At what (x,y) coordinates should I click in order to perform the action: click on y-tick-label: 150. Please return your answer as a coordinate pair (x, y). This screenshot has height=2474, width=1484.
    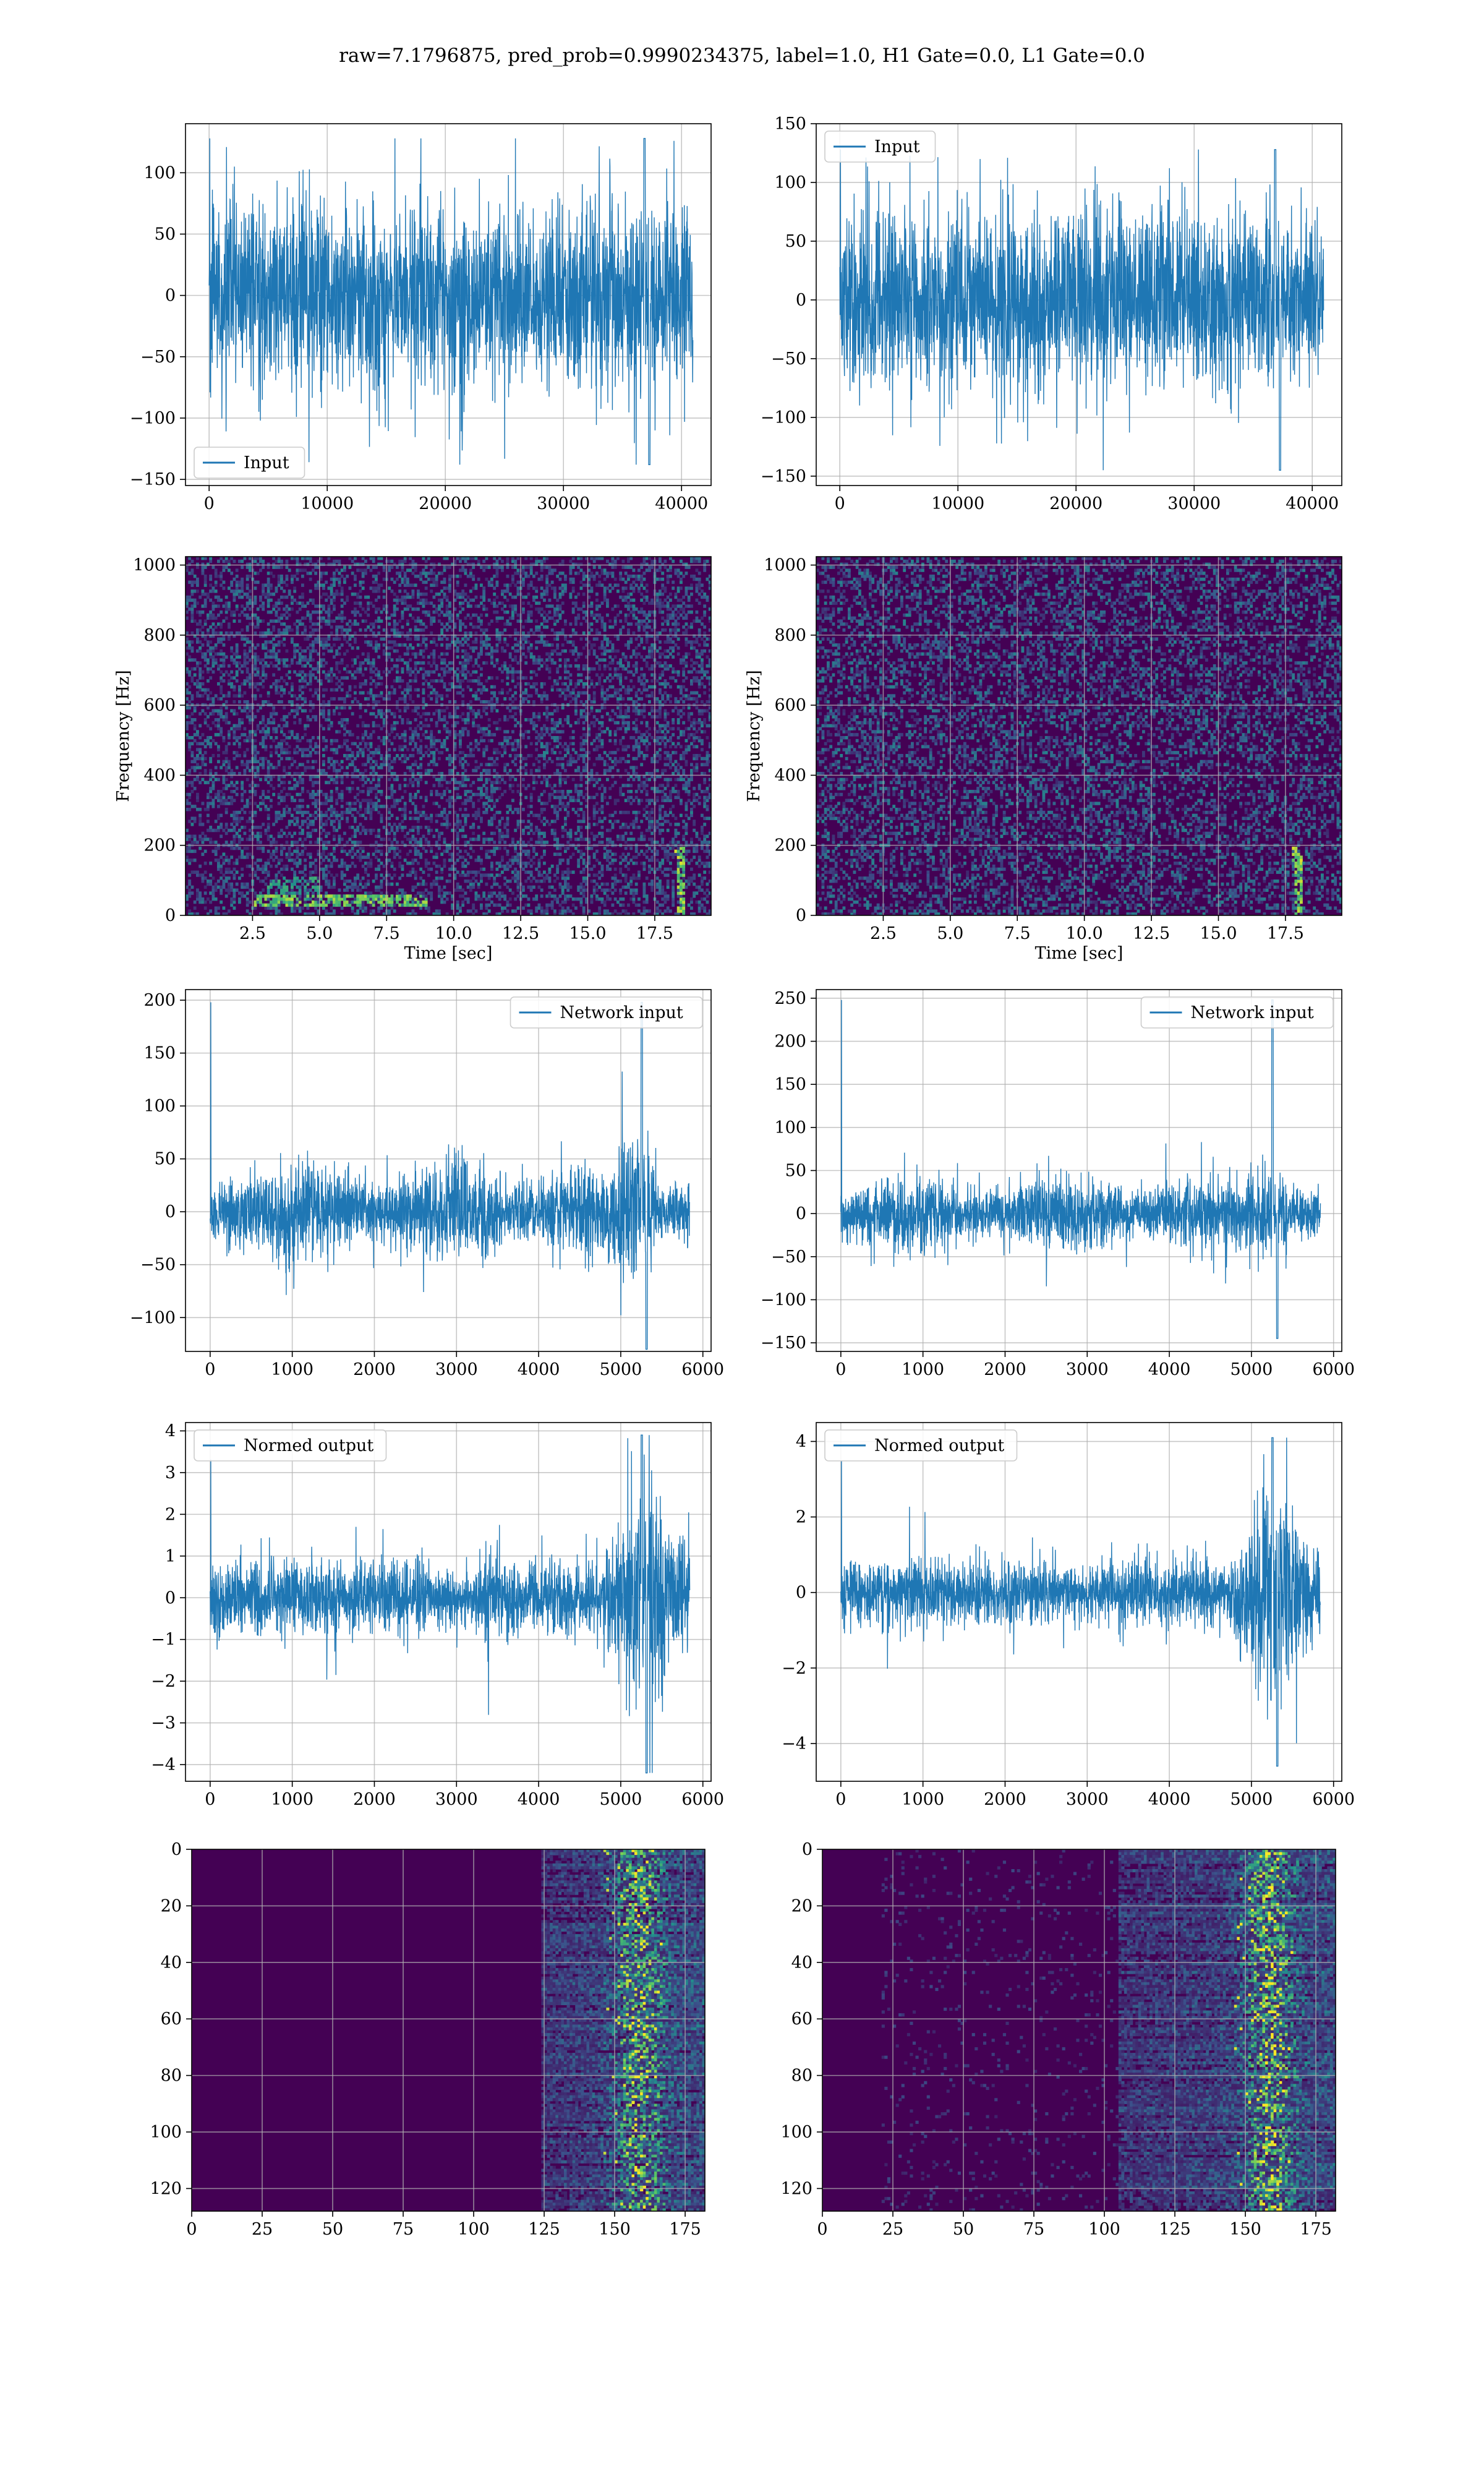
    Looking at the image, I should click on (790, 1084).